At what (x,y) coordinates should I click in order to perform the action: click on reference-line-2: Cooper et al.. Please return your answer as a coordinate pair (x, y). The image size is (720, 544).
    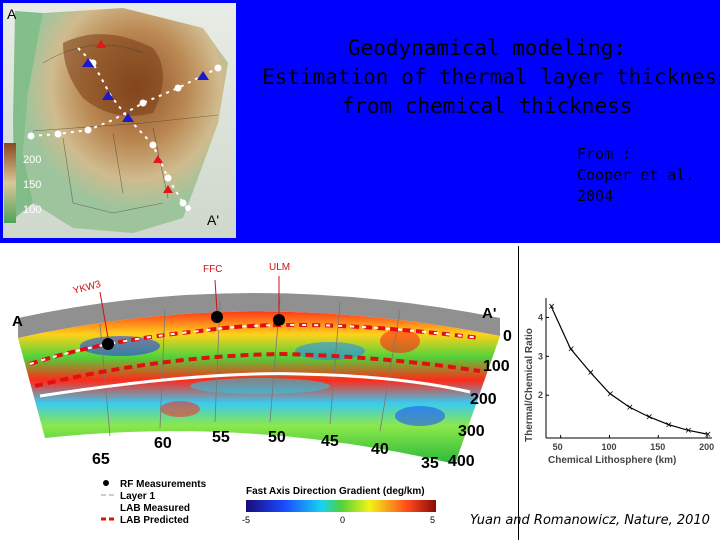
    Looking at the image, I should click on (636, 175).